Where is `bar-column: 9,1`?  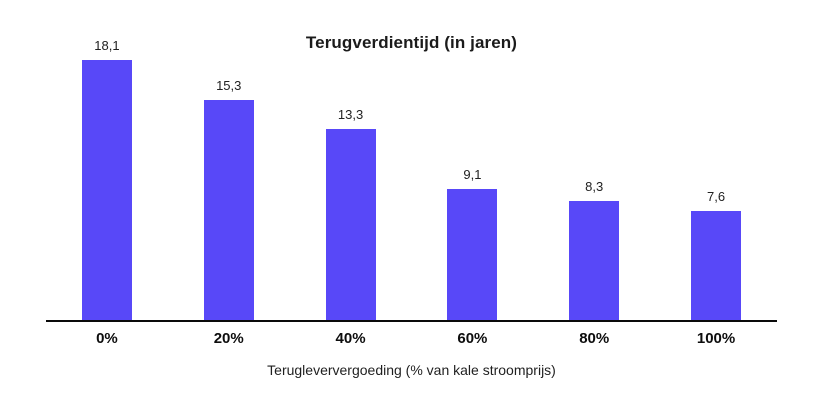
bar-column: 9,1 is located at coordinates (472, 190).